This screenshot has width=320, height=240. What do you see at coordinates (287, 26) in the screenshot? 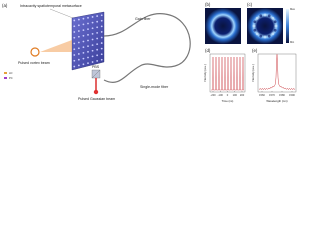
I see `colorbar` at bounding box center [287, 26].